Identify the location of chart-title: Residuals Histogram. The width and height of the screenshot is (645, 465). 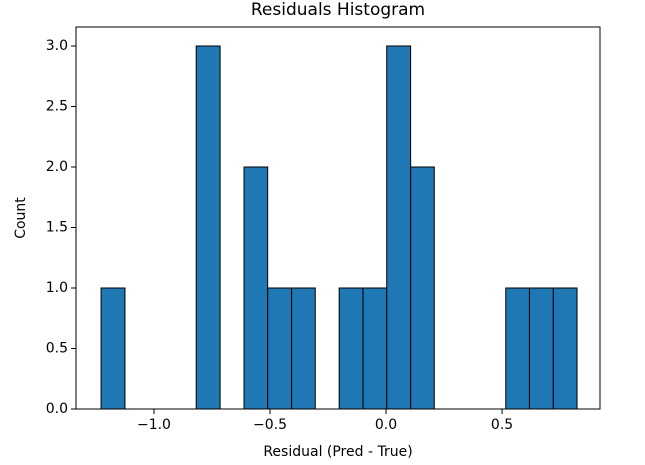
(338, 10).